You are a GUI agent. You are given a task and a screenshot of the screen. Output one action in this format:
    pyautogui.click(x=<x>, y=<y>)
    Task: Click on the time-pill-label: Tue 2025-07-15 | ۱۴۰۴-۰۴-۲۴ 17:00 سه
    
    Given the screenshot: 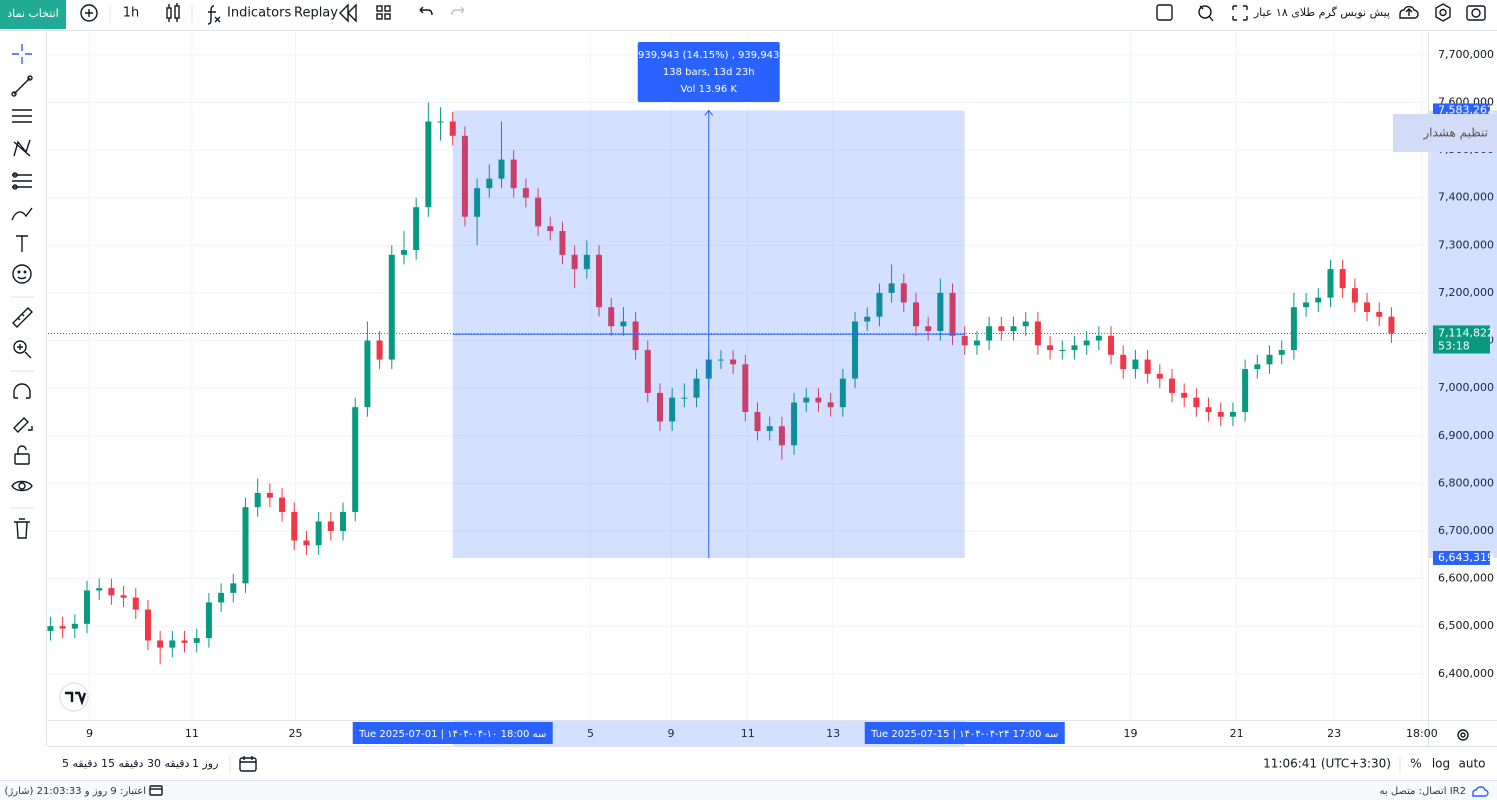 What is the action you would take?
    pyautogui.click(x=964, y=734)
    